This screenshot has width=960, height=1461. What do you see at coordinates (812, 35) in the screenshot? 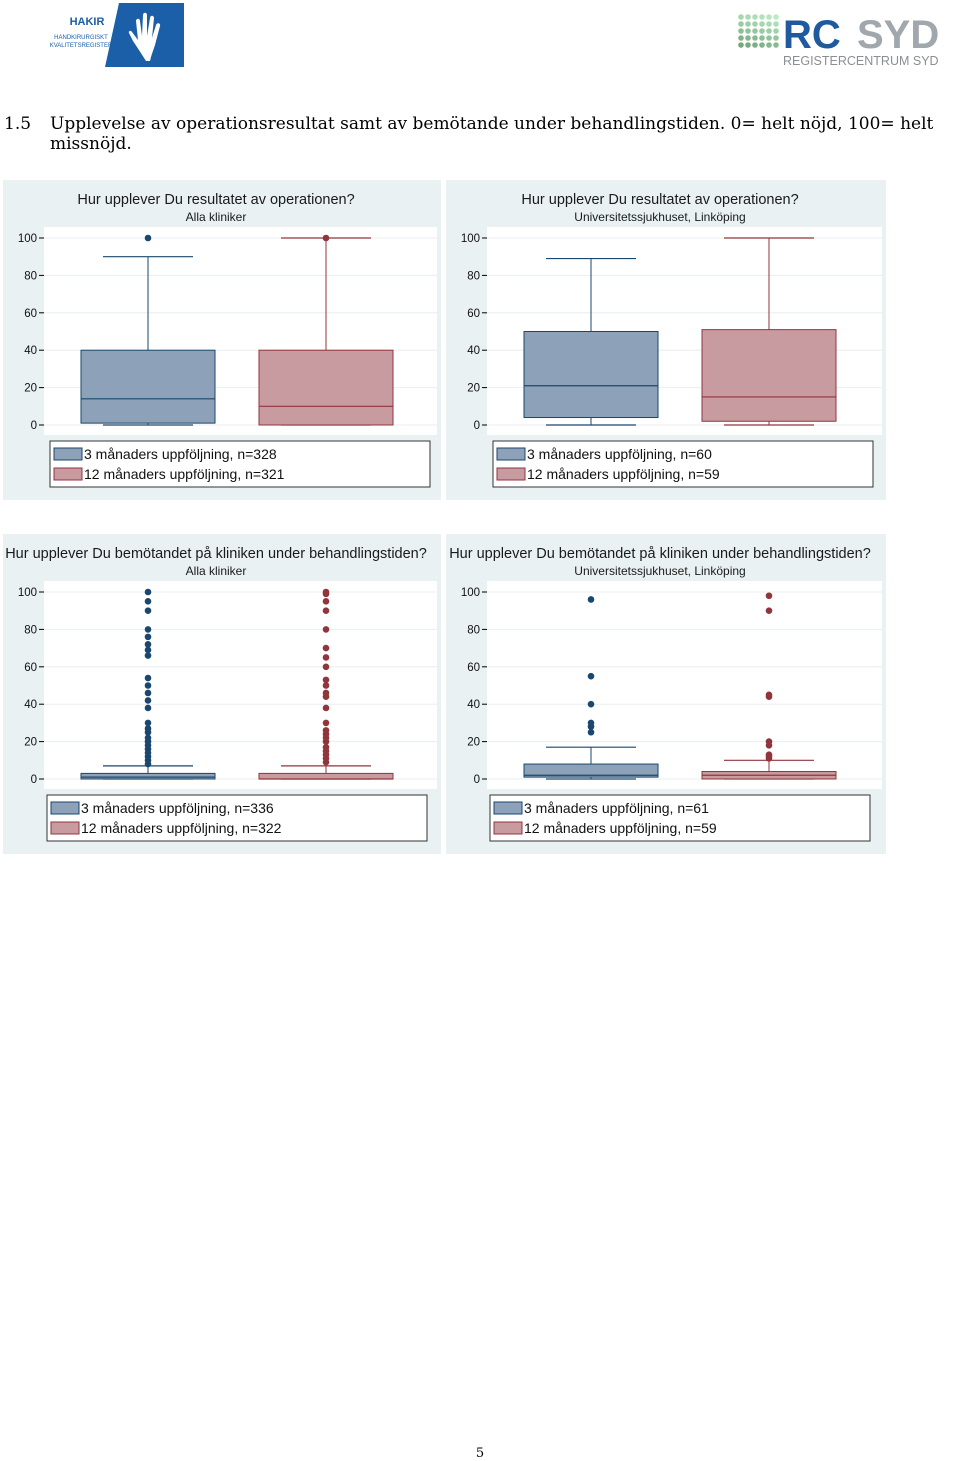
I see `svg-text: RC` at bounding box center [812, 35].